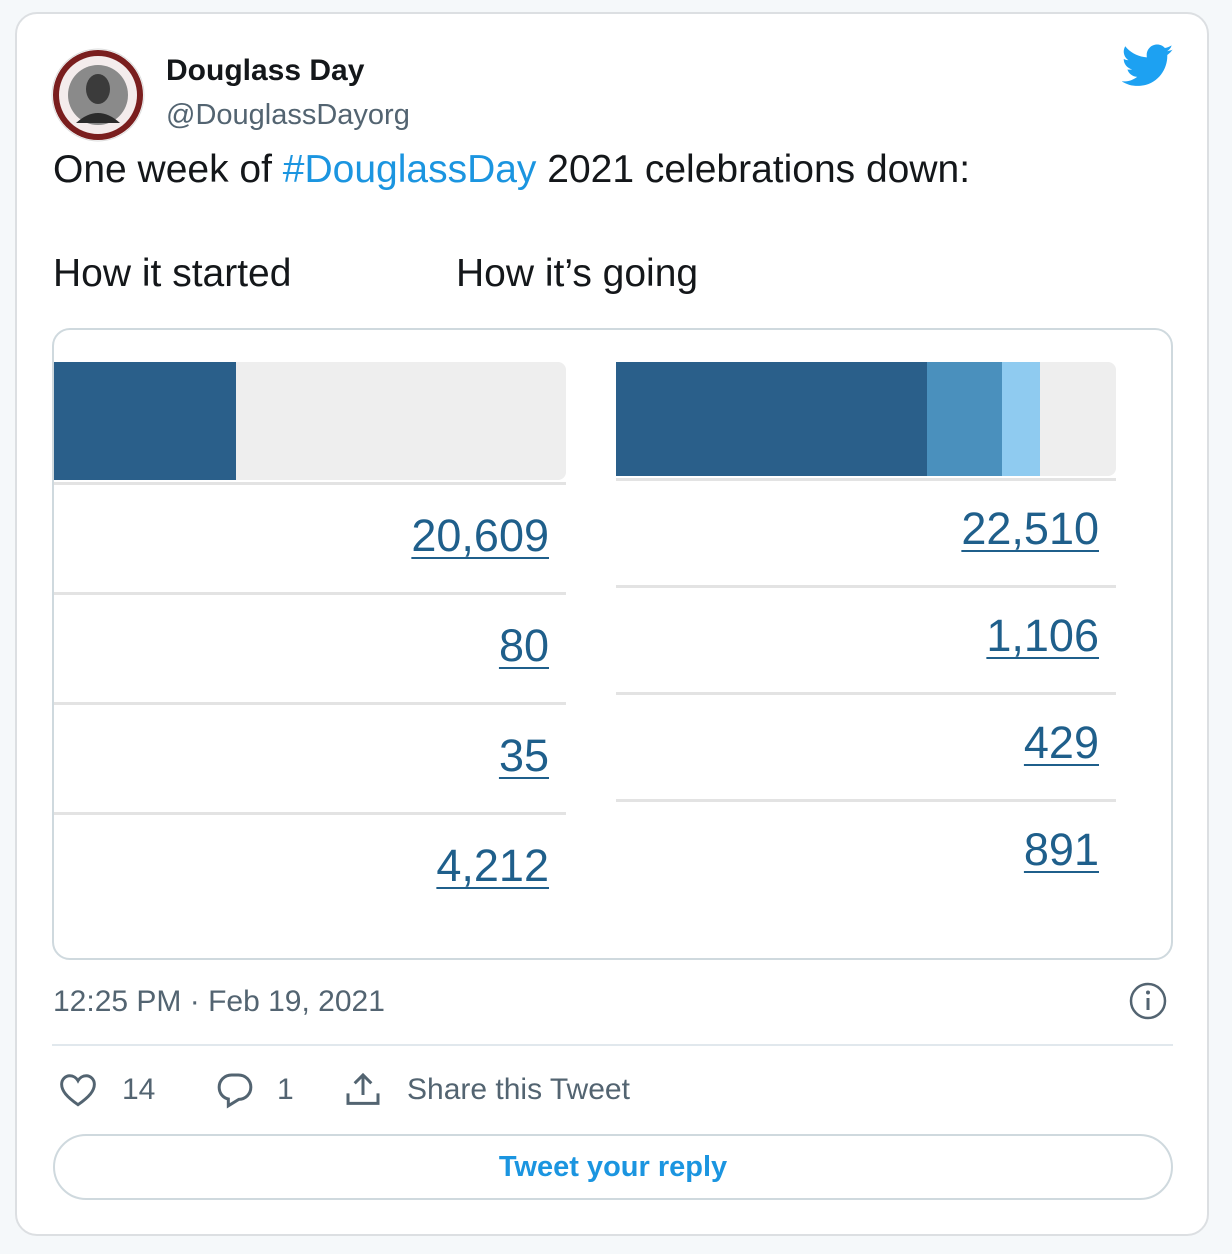 The height and width of the screenshot is (1254, 1232). I want to click on twitter-logo, so click(1148, 66).